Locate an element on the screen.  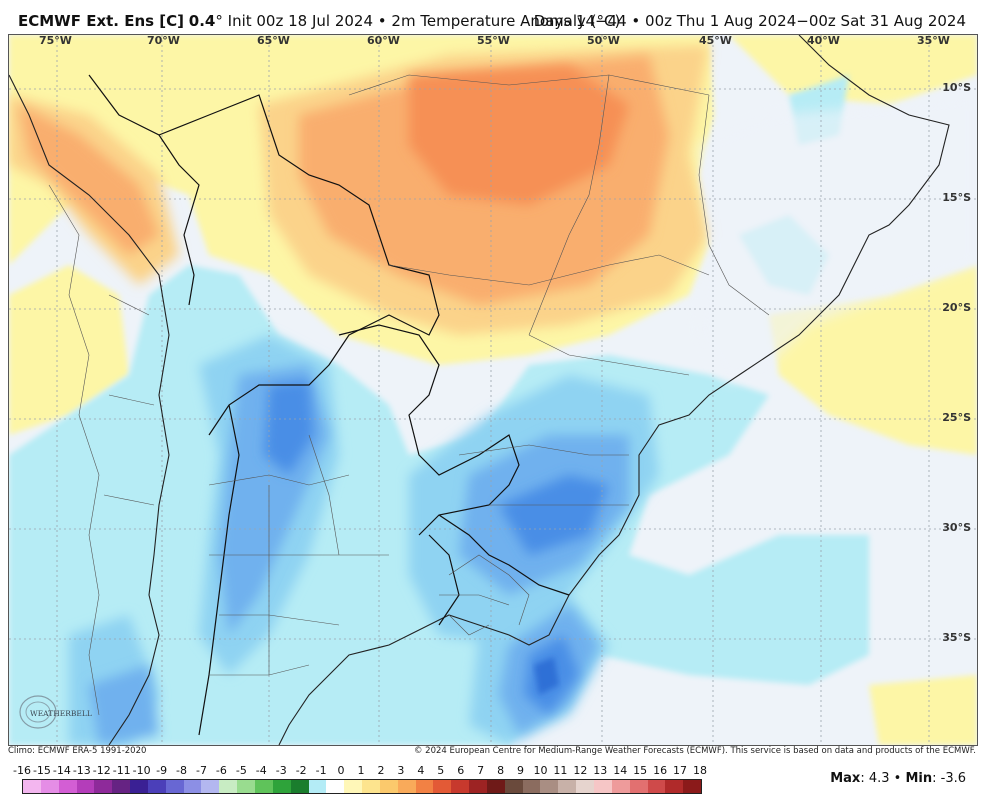
lat-label-15s: 15°S is located at coordinates (956, 197).